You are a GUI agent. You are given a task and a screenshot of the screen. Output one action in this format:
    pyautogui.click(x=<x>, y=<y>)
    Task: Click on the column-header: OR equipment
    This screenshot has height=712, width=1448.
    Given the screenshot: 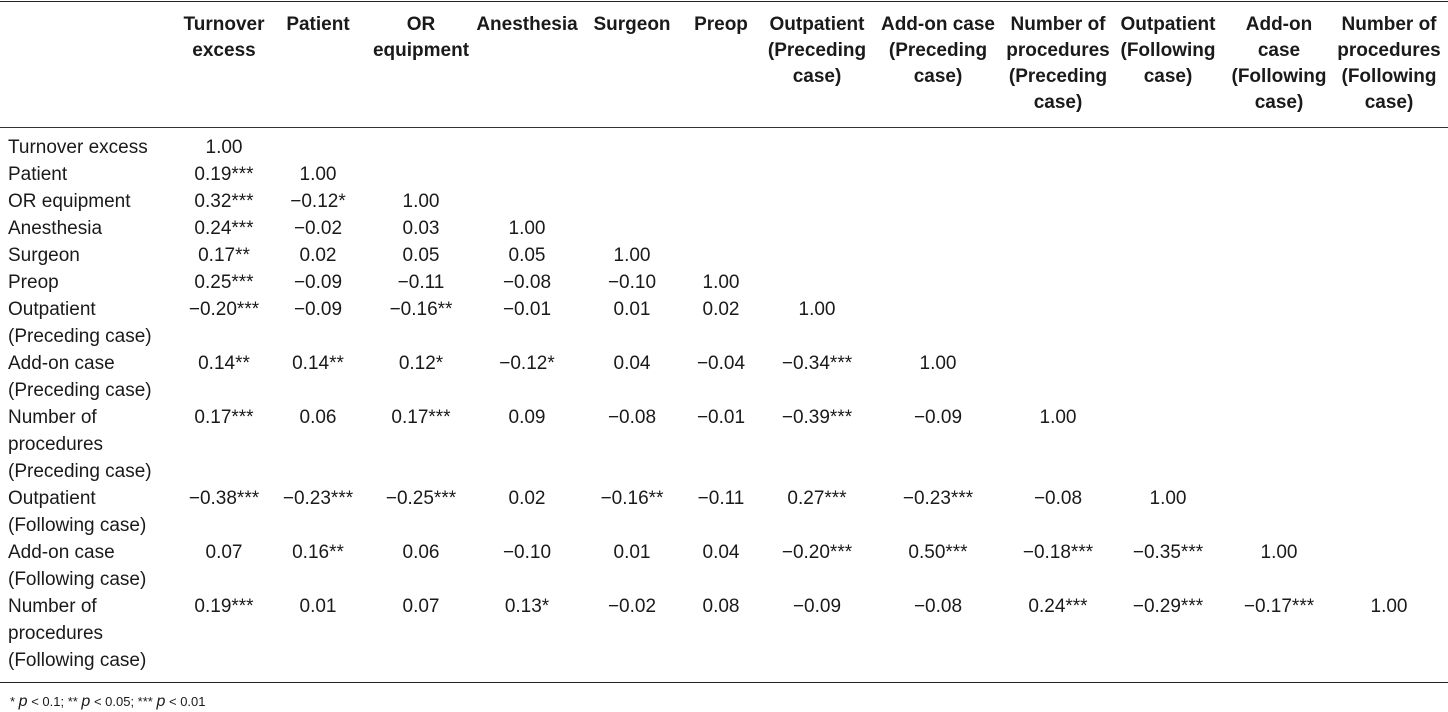 What is the action you would take?
    pyautogui.click(x=421, y=38)
    